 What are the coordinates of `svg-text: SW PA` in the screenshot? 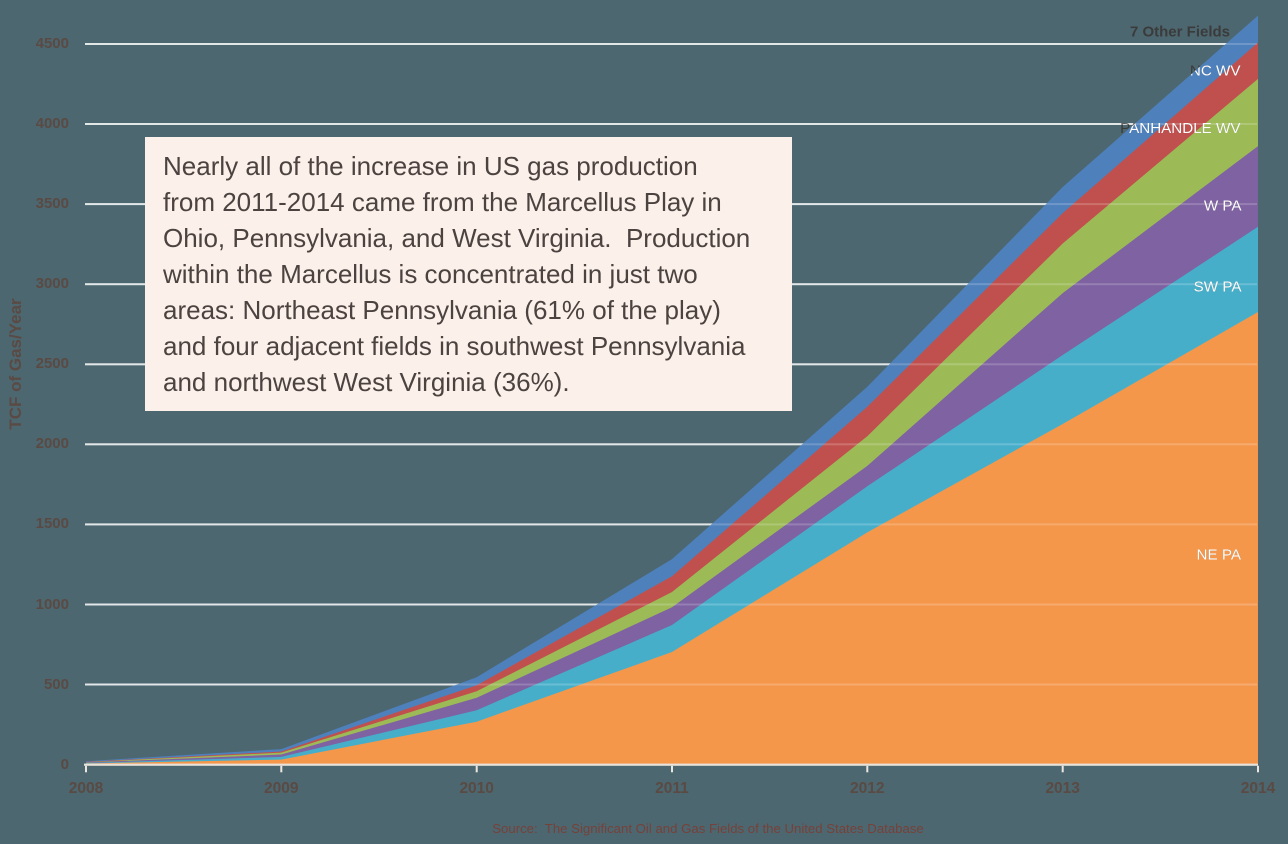 It's located at (1218, 287).